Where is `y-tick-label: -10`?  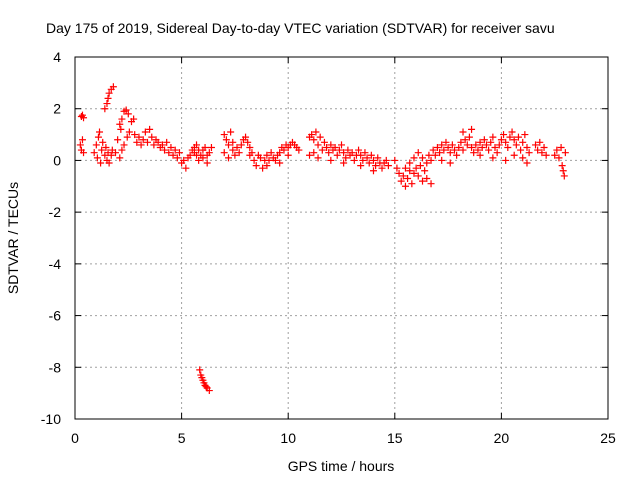
y-tick-label: -10 is located at coordinates (51, 419).